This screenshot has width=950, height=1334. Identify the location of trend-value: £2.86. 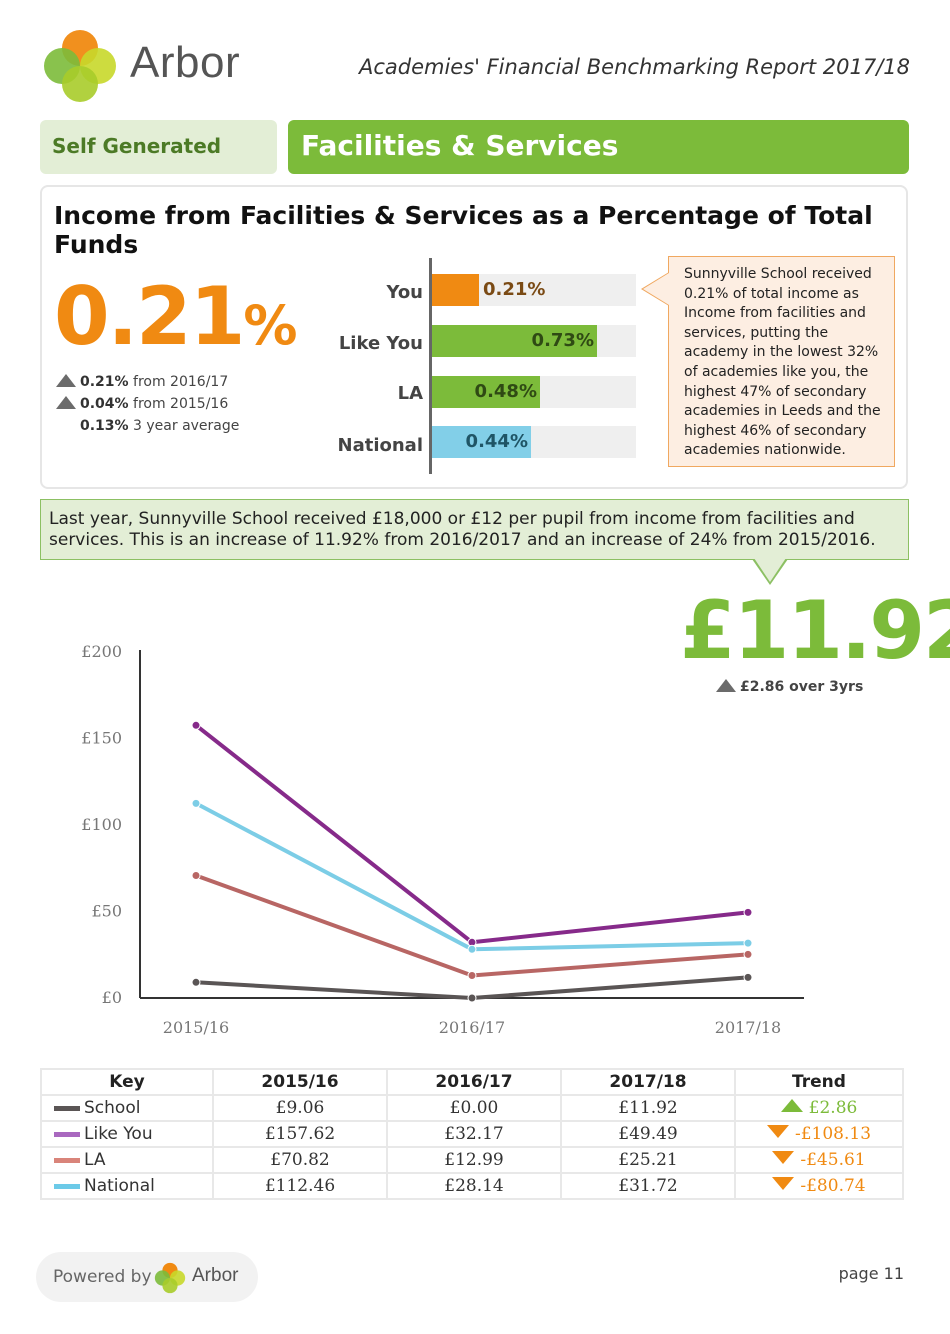
(833, 1108).